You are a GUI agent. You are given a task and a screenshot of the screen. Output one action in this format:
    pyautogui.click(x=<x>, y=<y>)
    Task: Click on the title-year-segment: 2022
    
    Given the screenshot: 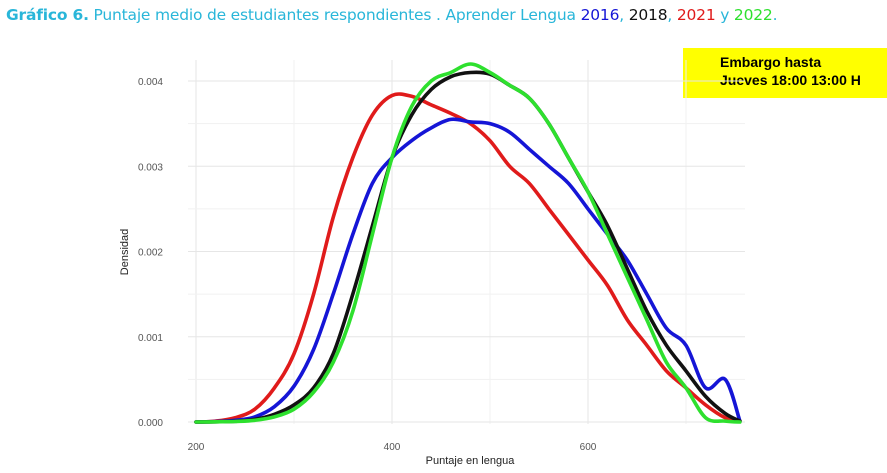 What is the action you would take?
    pyautogui.click(x=753, y=15)
    